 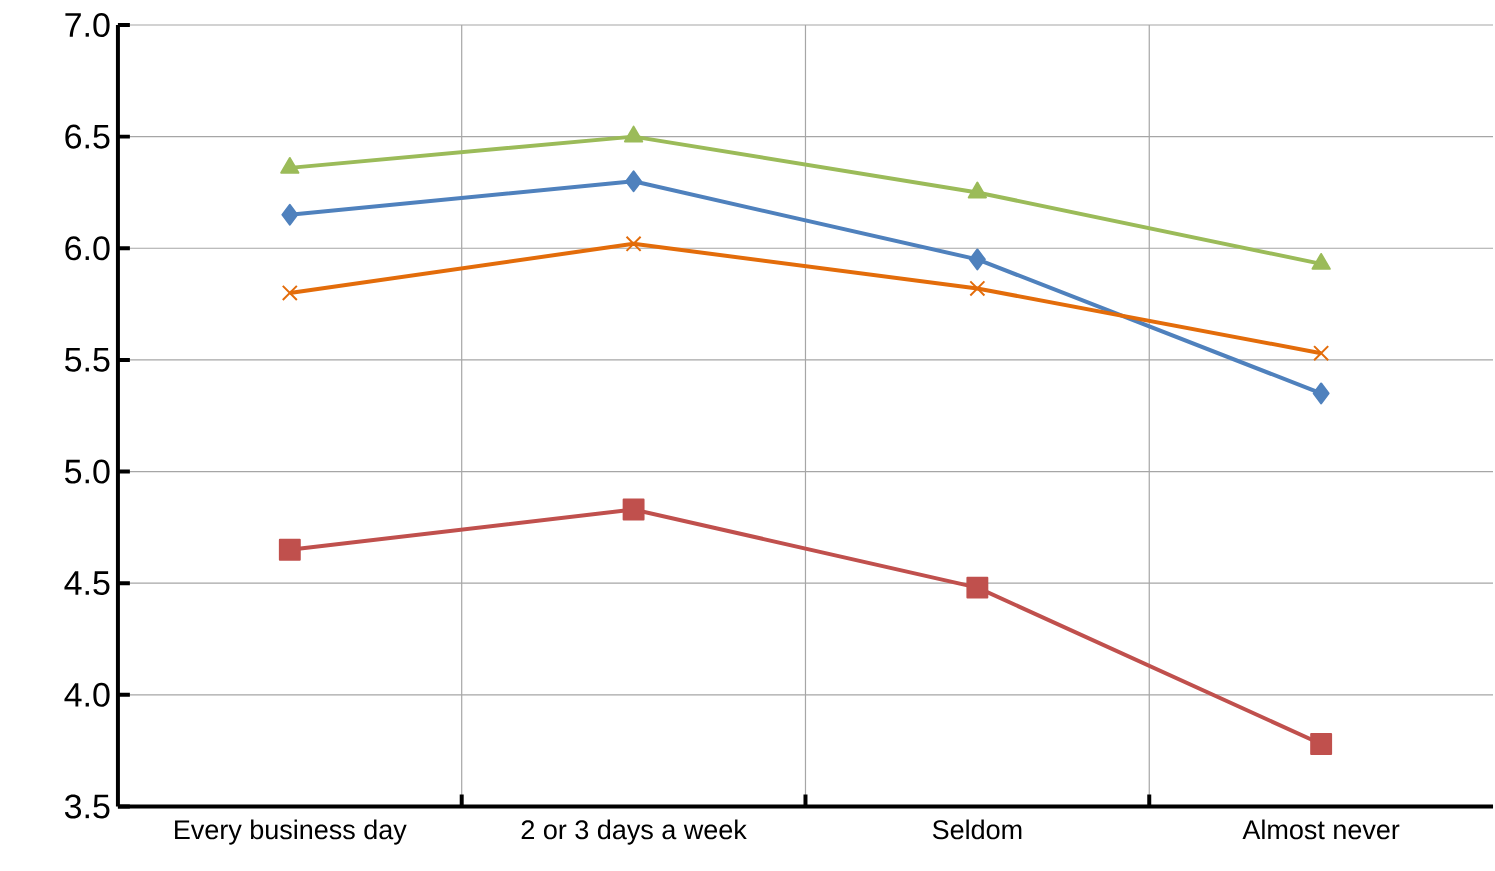 I want to click on y-tick-label: 7.0, so click(x=87, y=24).